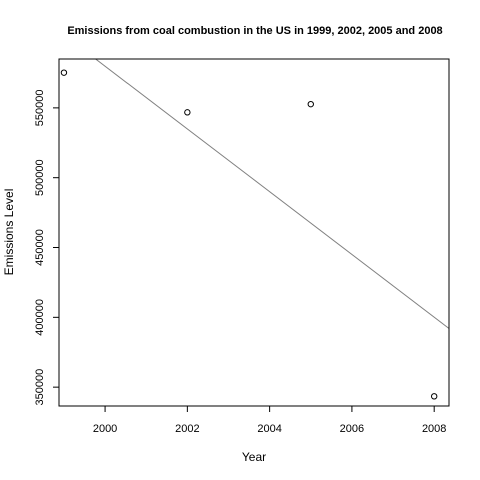 The height and width of the screenshot is (480, 480). Describe the element at coordinates (40, 177) in the screenshot. I see `y-tick-label-500000: 500000` at that location.